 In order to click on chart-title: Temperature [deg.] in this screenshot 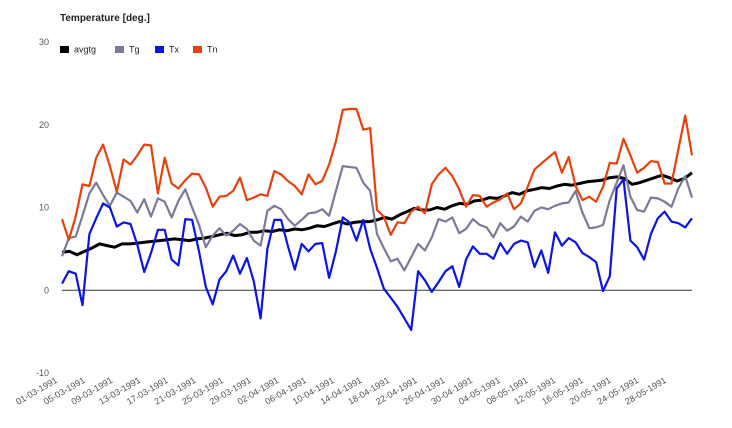, I will do `click(105, 18)`.